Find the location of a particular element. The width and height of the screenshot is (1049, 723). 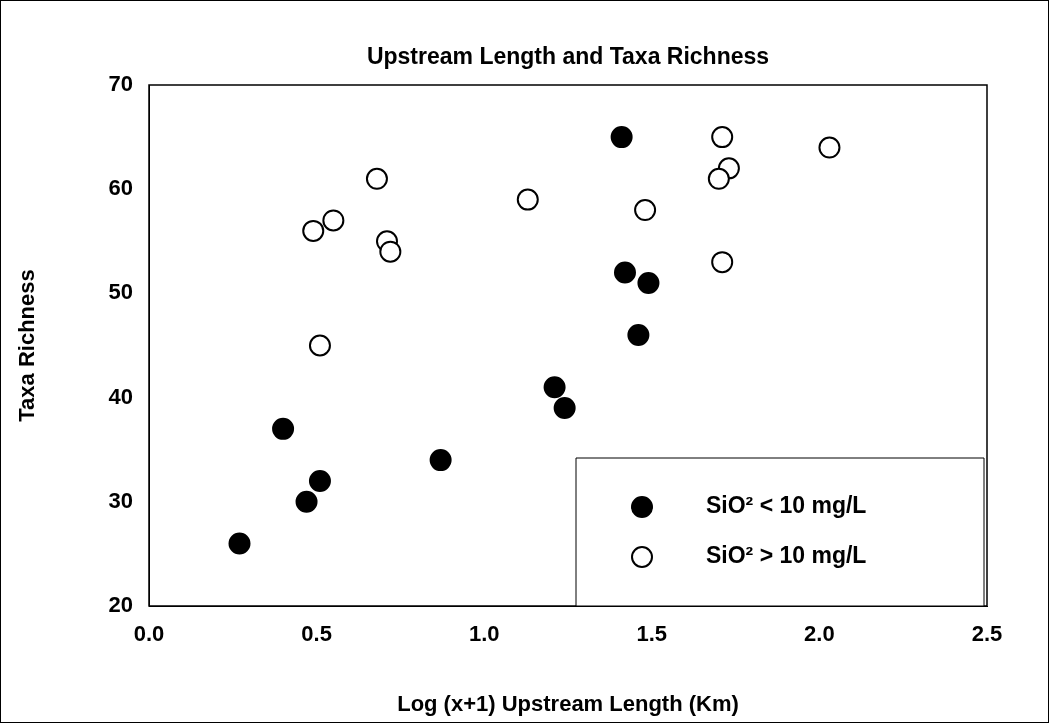

x-tick-label: 1.5 is located at coordinates (652, 634).